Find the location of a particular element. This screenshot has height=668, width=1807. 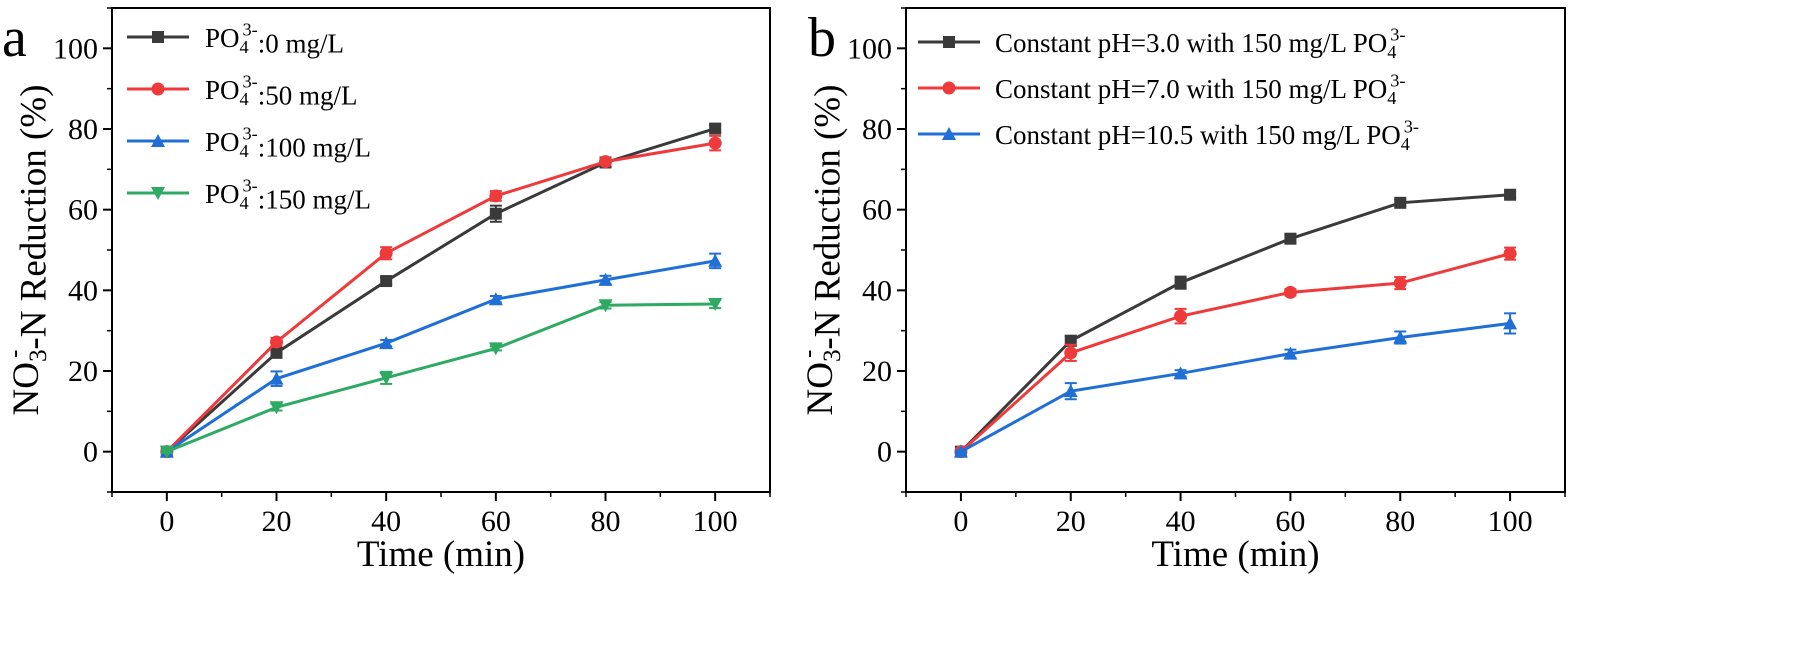

legend-label: PO43-:100 mg/L is located at coordinates (288, 142).